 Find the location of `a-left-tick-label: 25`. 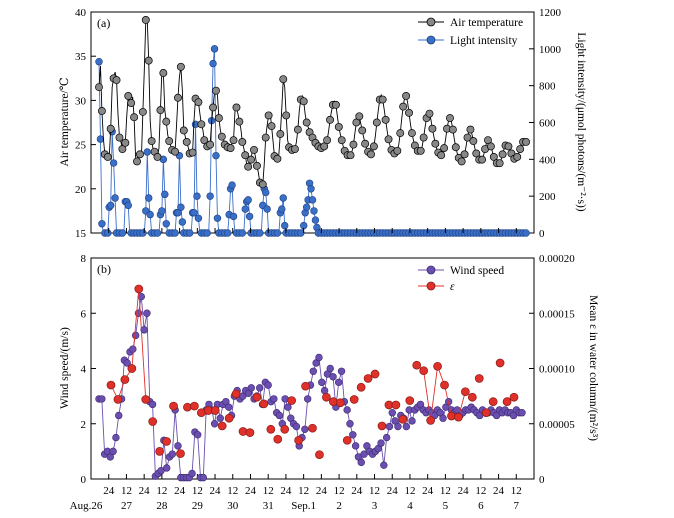

a-left-tick-label: 25 is located at coordinates (81, 146).